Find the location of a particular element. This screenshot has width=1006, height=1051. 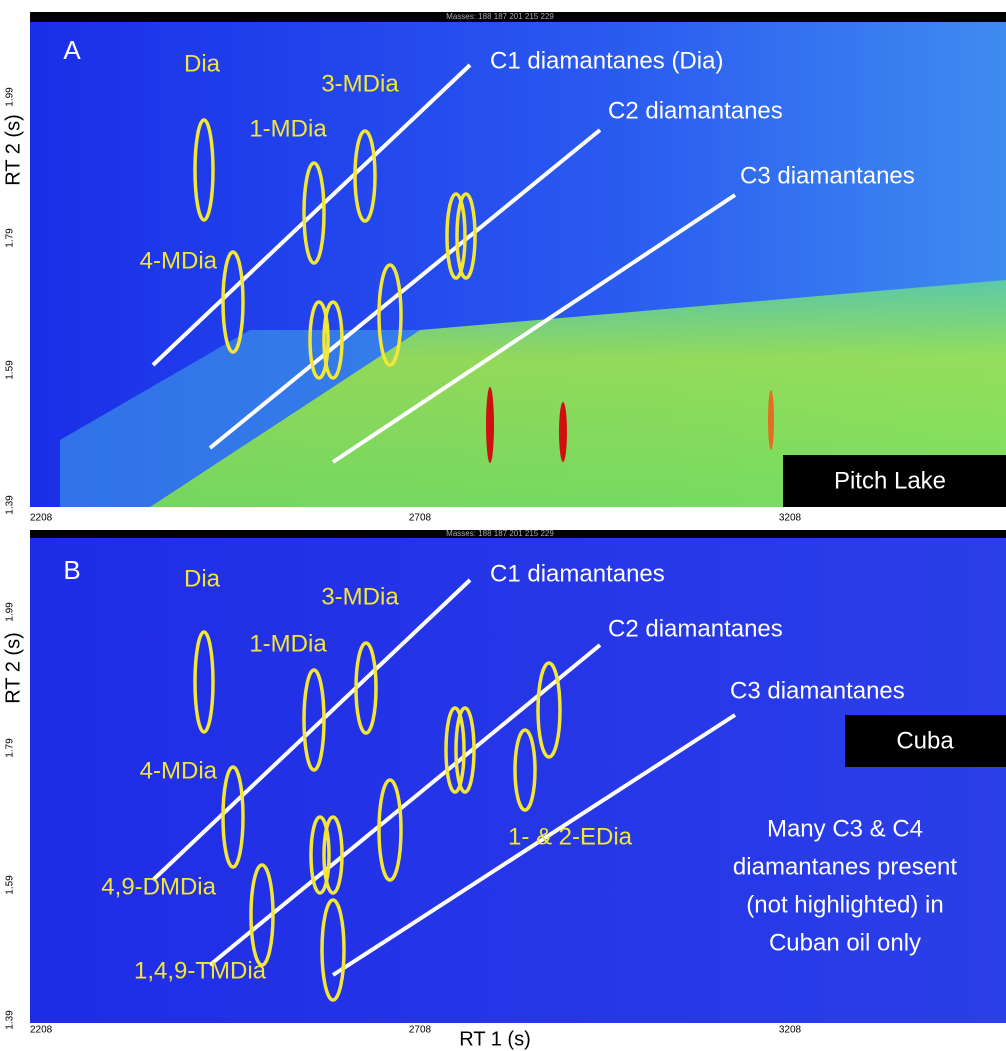

note: Cuban oil only is located at coordinates (845, 942).